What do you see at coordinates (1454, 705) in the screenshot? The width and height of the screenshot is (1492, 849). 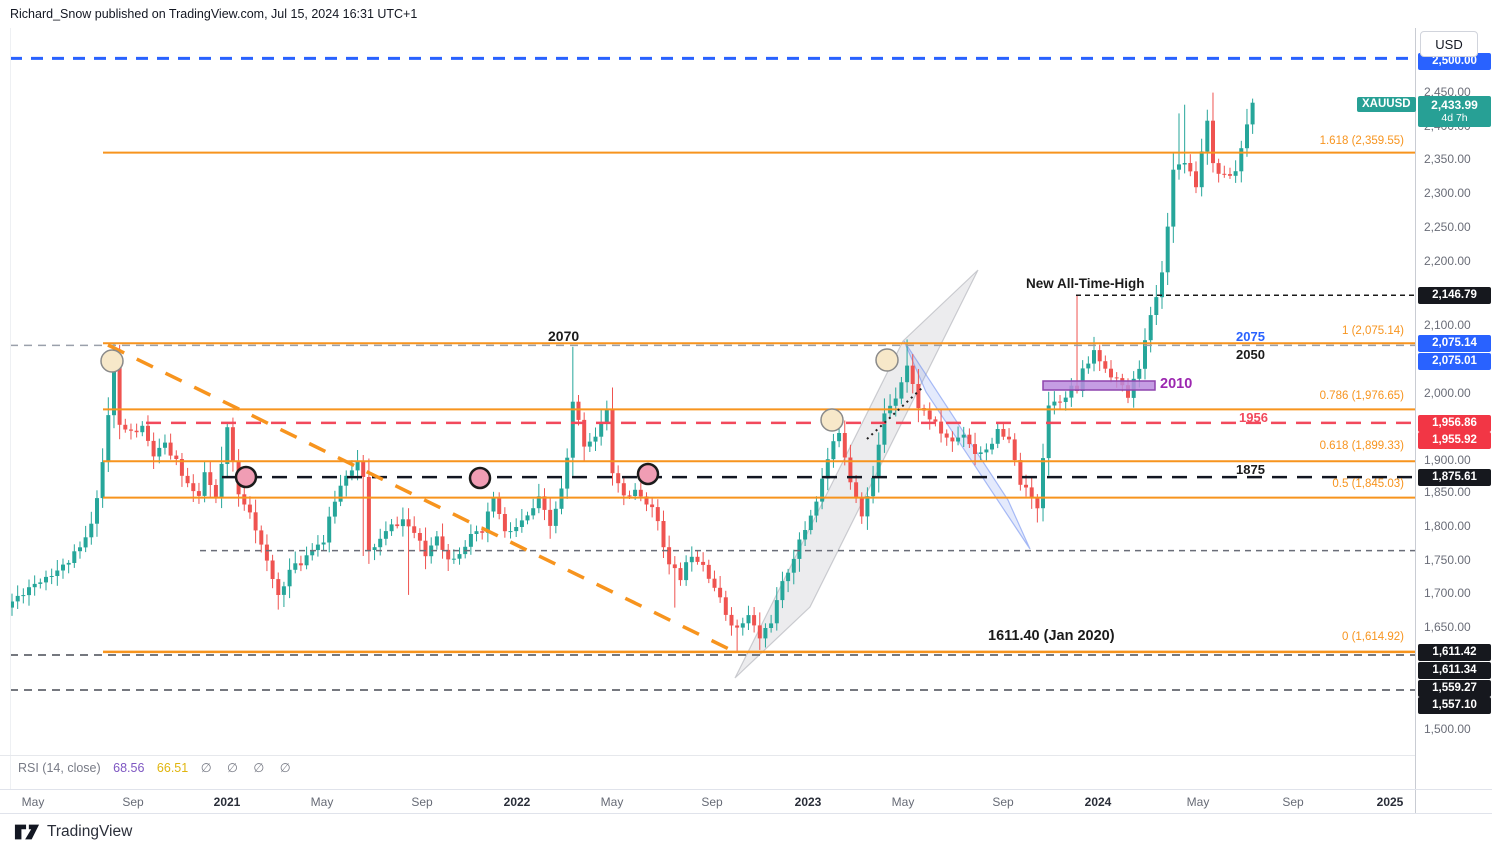 I see `price-level-badge: 1,557.10` at bounding box center [1454, 705].